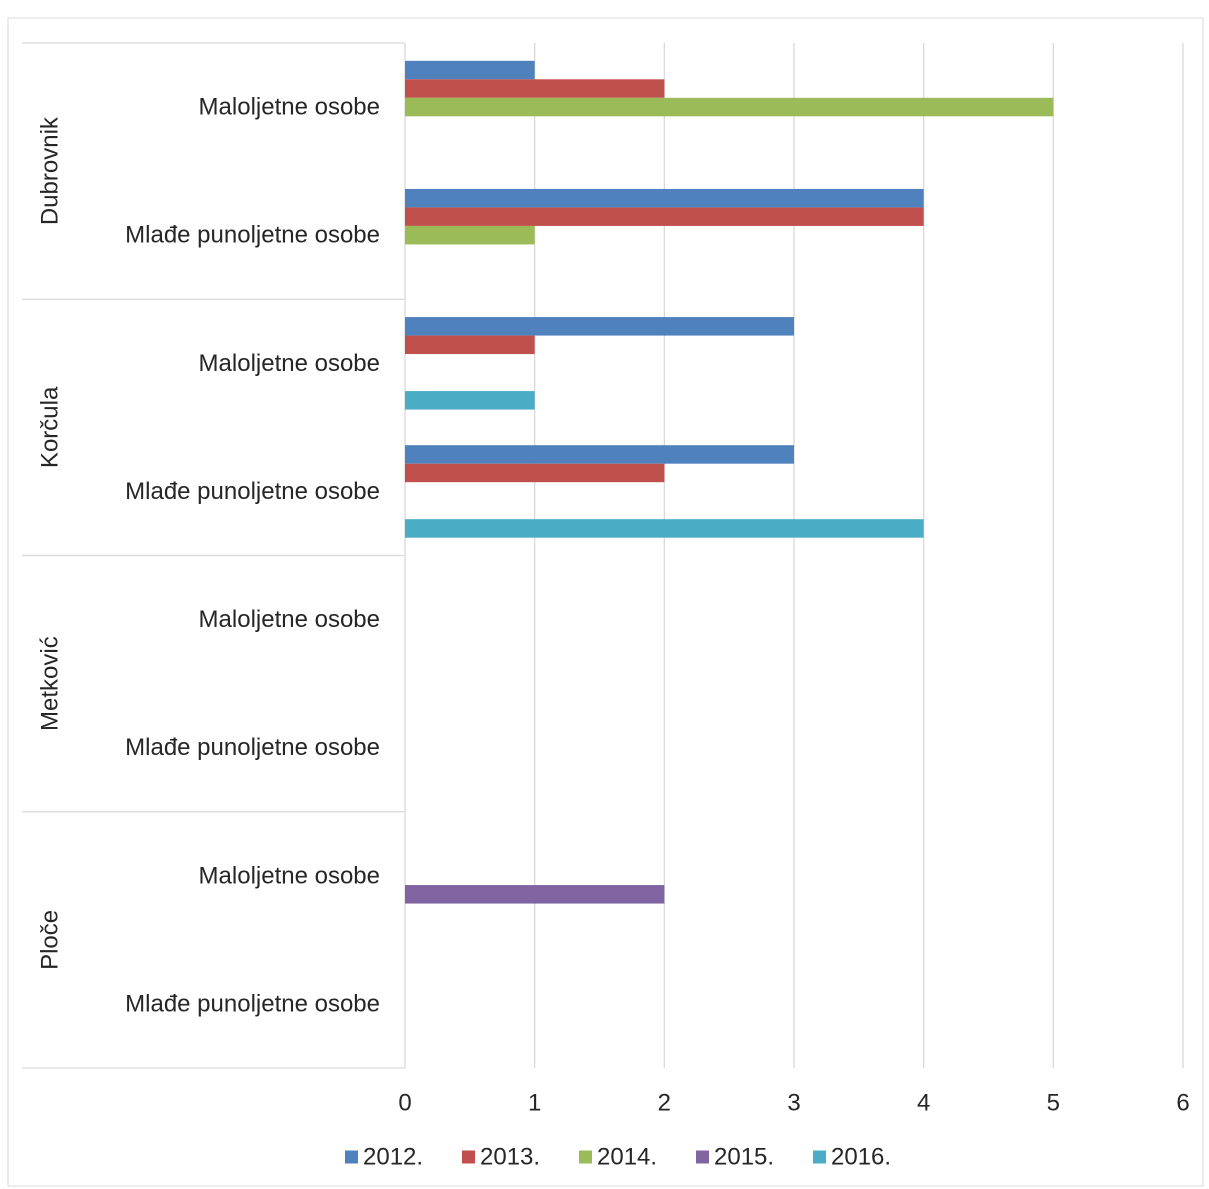 The width and height of the screenshot is (1209, 1189). I want to click on x-tick-label: 3, so click(793, 1103).